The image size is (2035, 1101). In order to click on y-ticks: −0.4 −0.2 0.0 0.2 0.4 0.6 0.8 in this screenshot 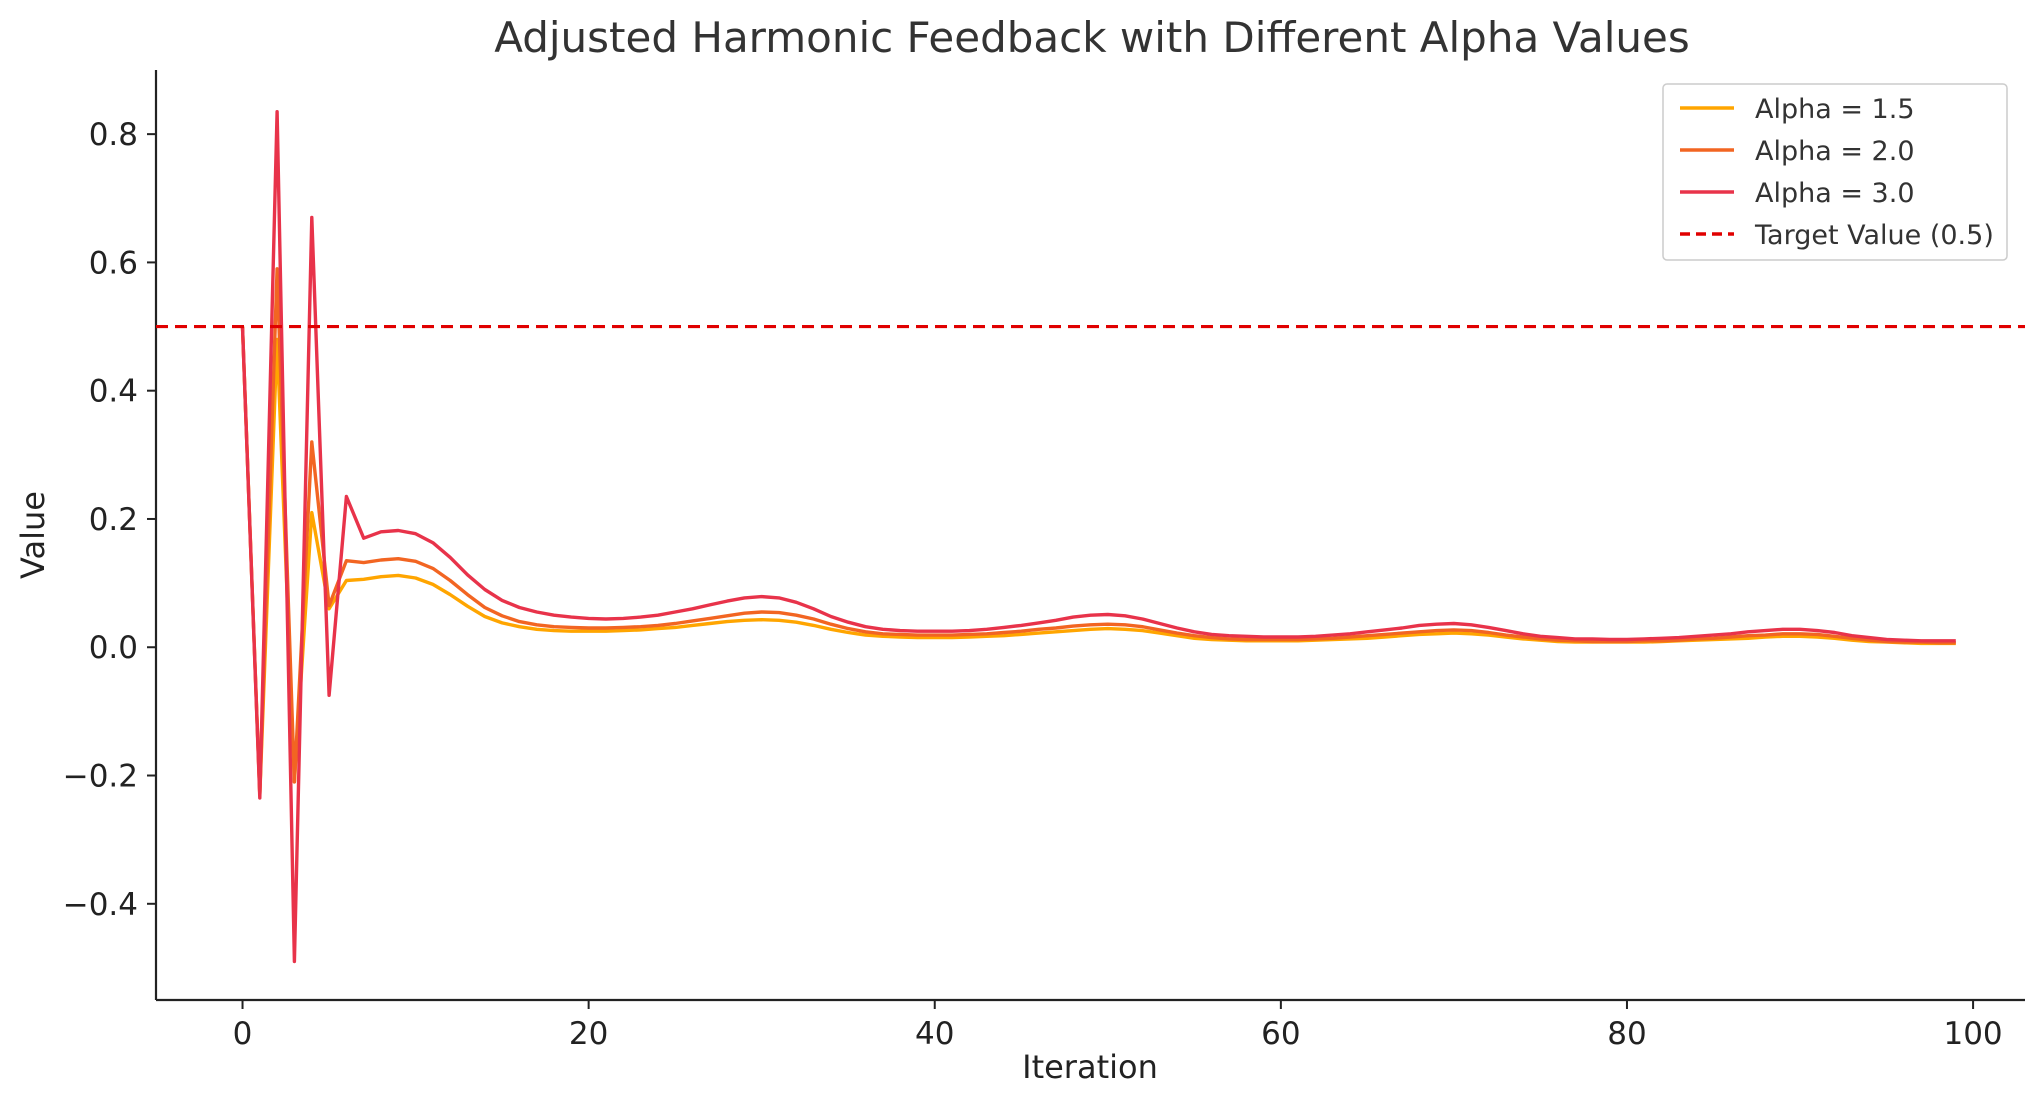, I will do `click(109, 520)`.